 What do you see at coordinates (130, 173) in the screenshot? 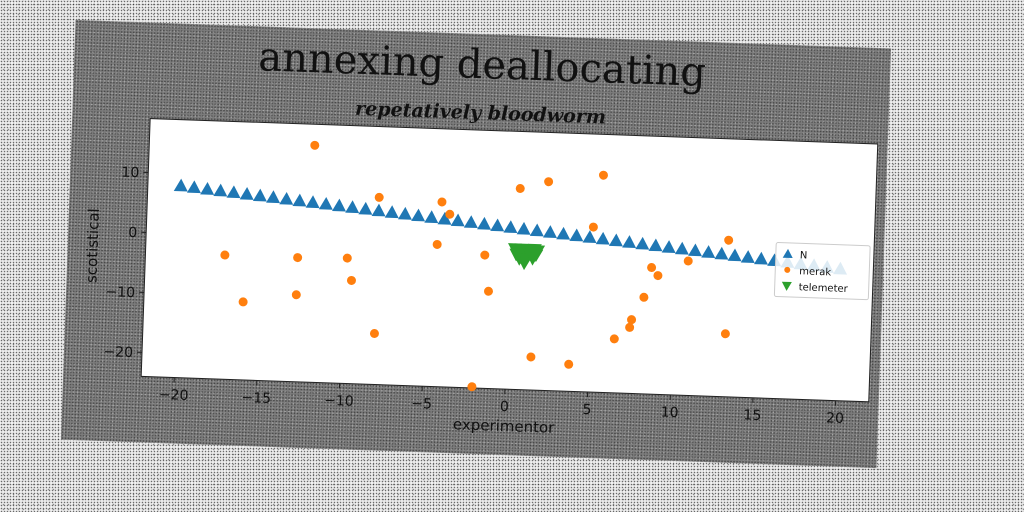
I see `y-tick-label: 10` at bounding box center [130, 173].